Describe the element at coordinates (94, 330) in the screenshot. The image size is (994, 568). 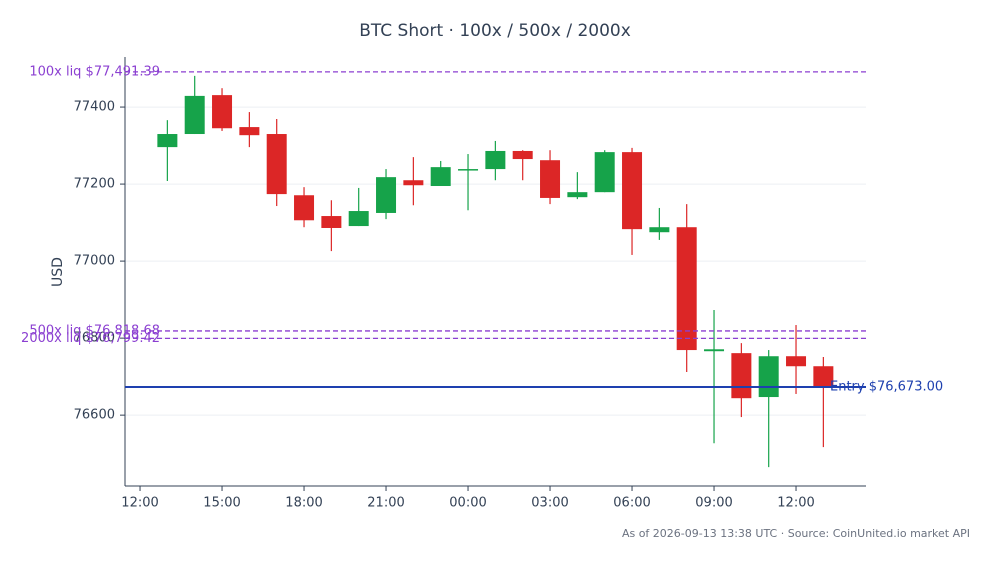
I see `level-label: 500x liq $76,818.68` at that location.